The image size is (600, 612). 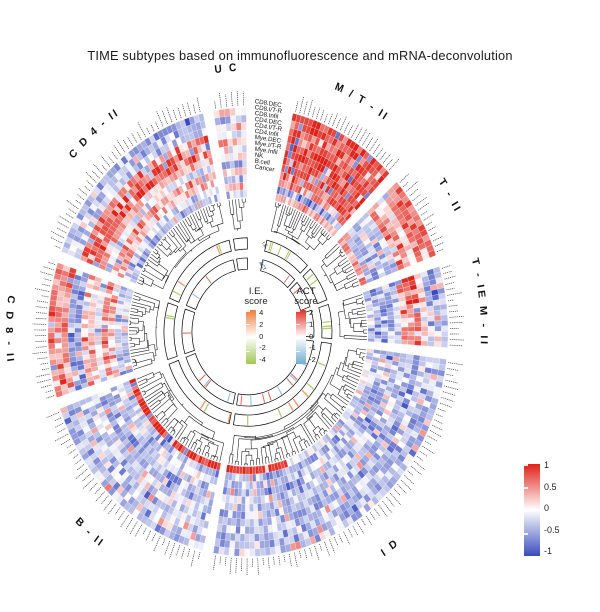 I want to click on colorbar-tick: 0.5, so click(x=550, y=486).